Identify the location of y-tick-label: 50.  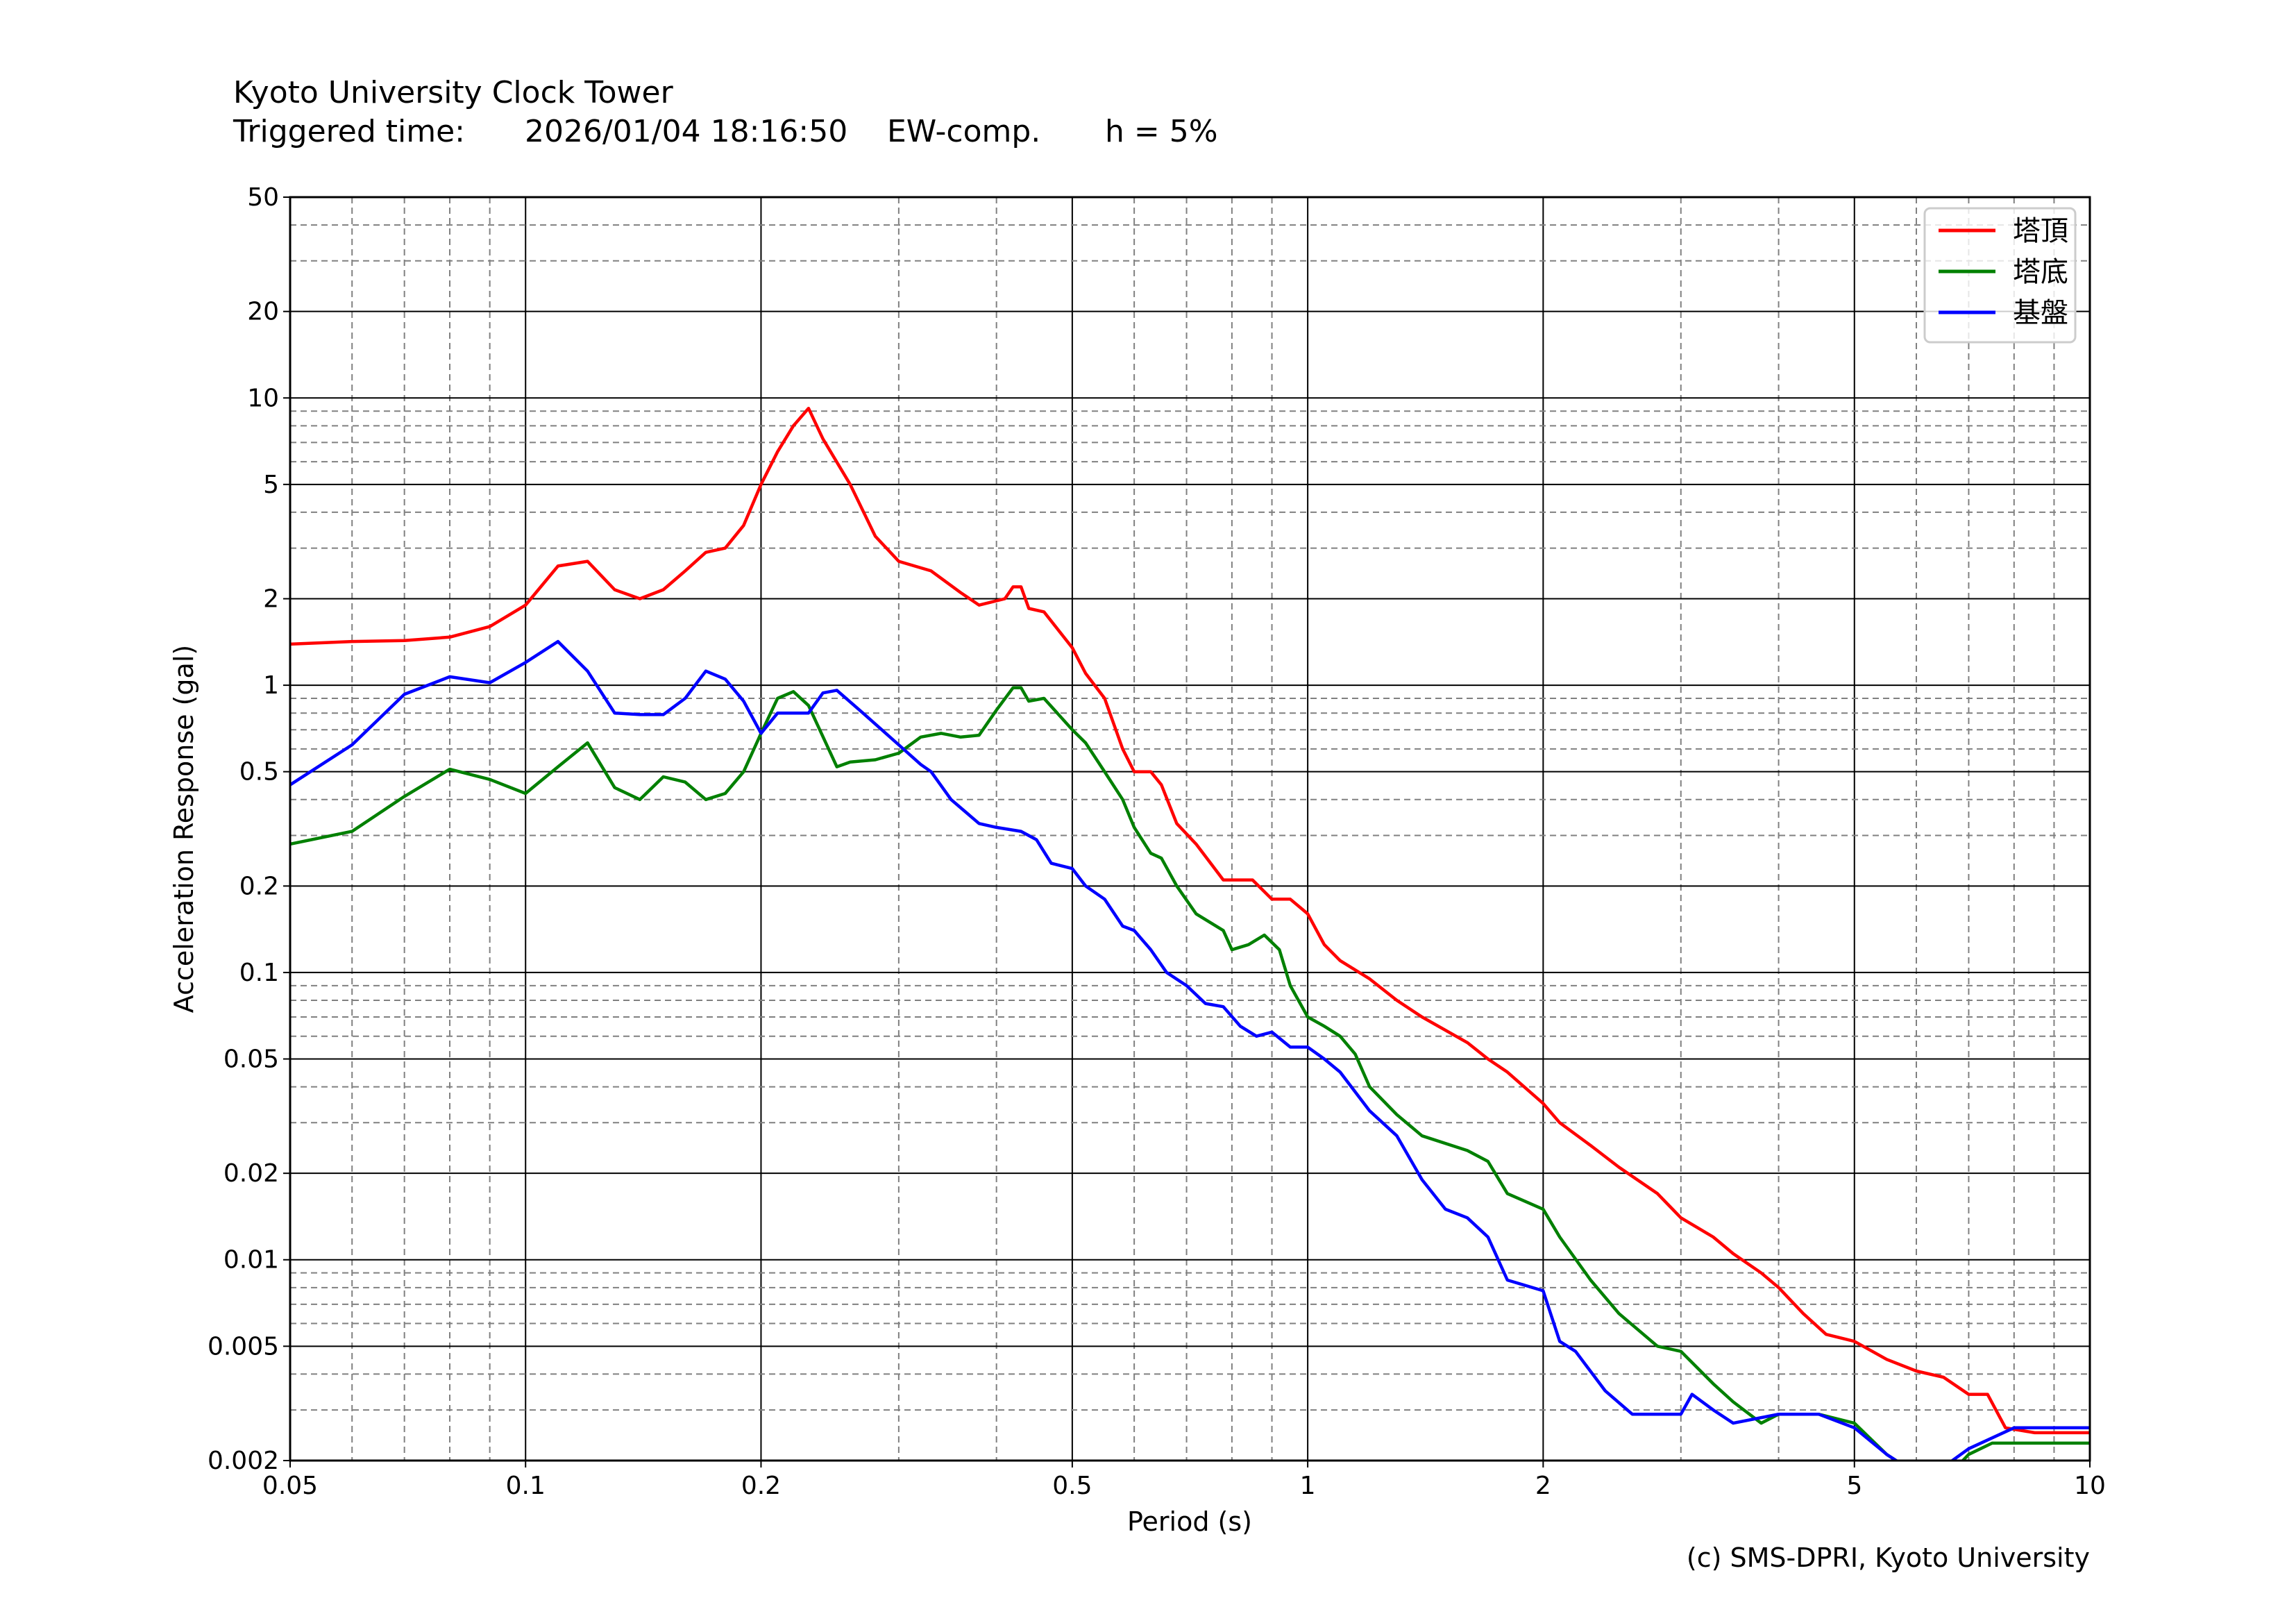
(263, 197).